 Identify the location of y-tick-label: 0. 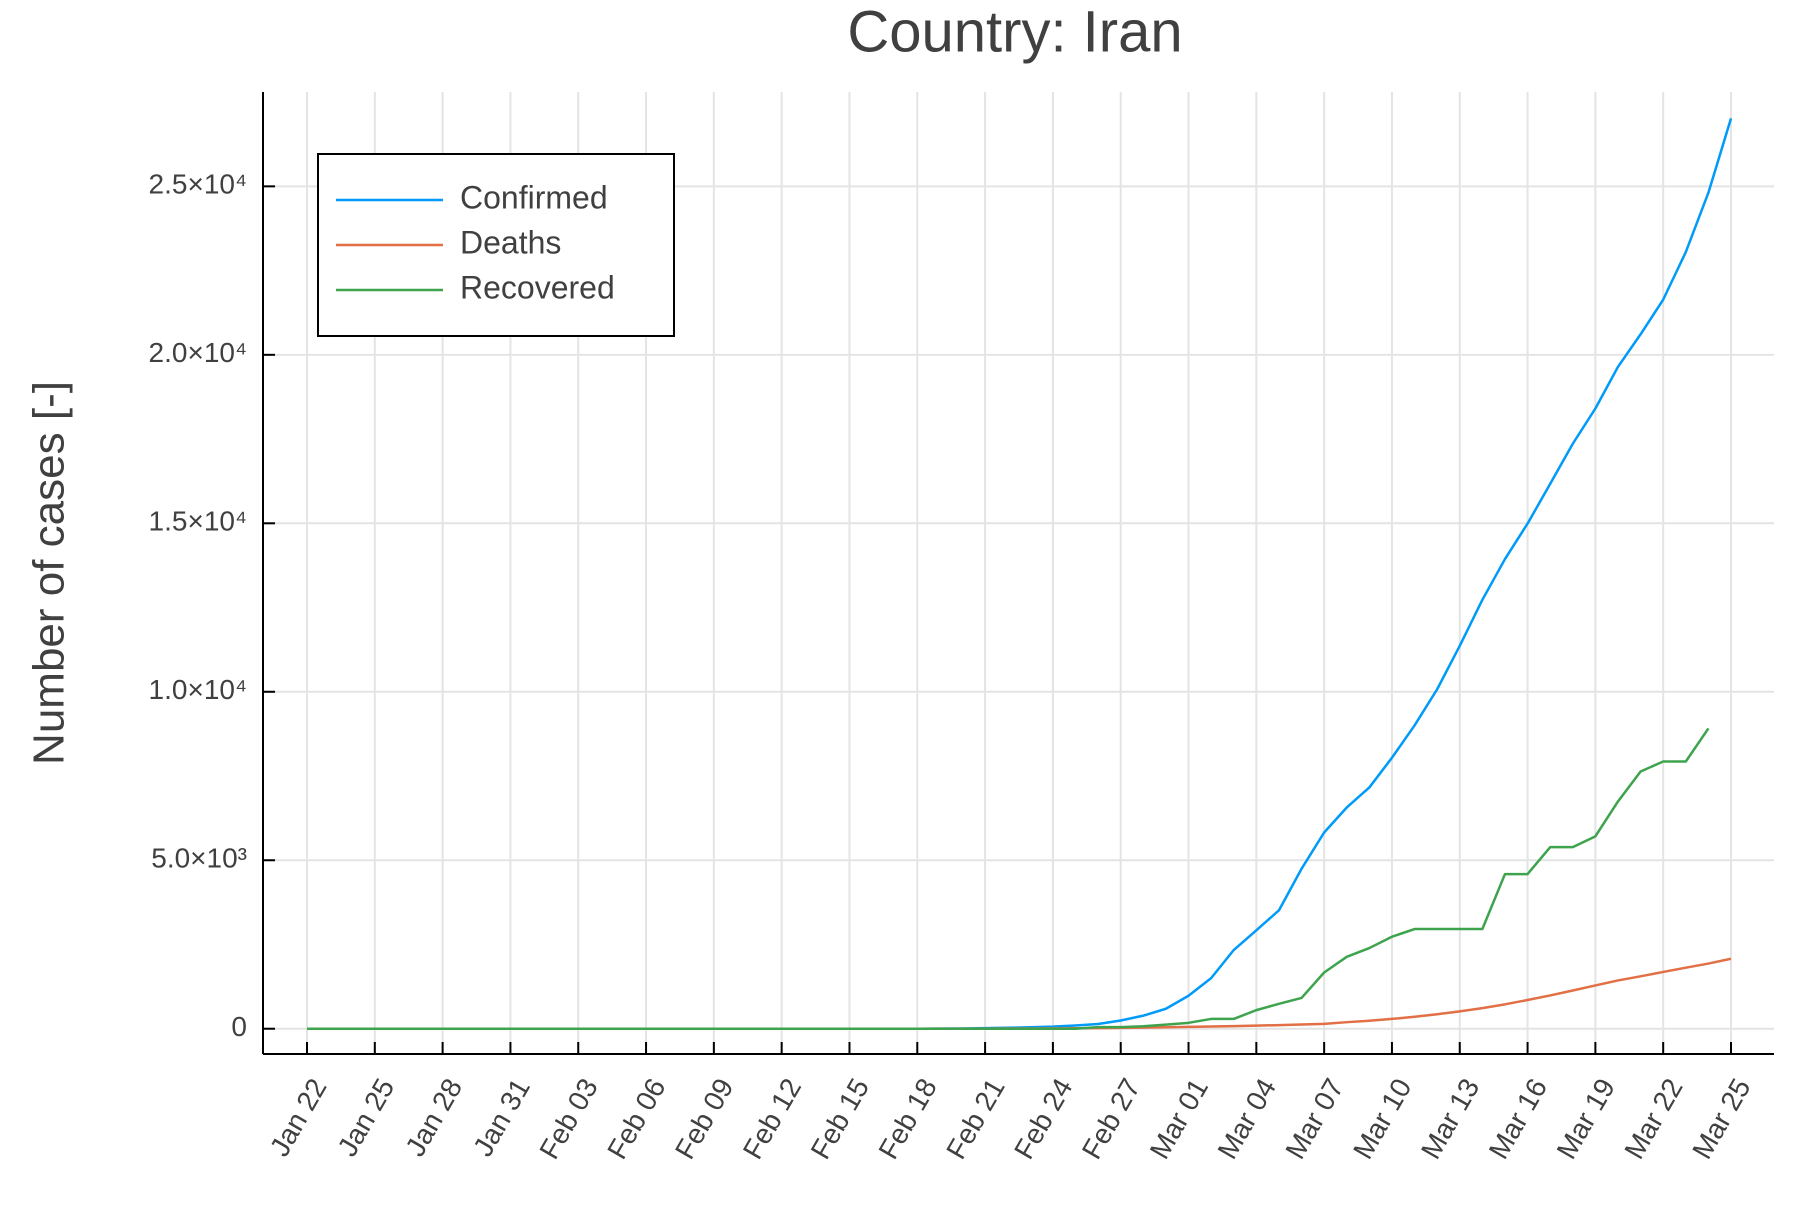
(239, 1026).